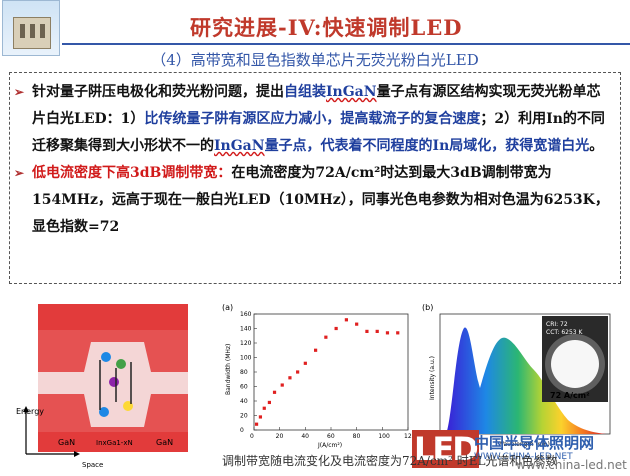 The width and height of the screenshot is (630, 476). What do you see at coordinates (571, 465) in the screenshot?
I see `watermark-site: www.china-led.net` at bounding box center [571, 465].